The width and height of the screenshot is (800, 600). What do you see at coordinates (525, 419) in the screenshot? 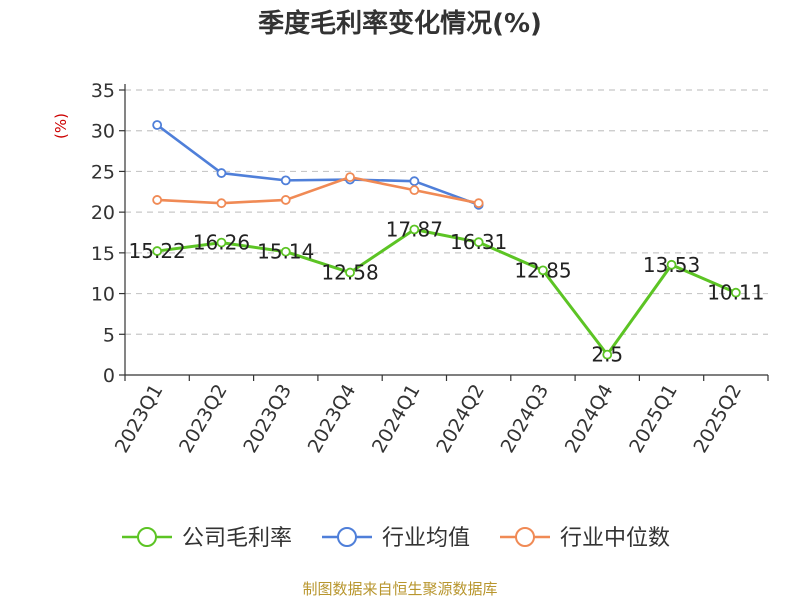
I see `x-tick-label: 2024Q3` at bounding box center [525, 419].